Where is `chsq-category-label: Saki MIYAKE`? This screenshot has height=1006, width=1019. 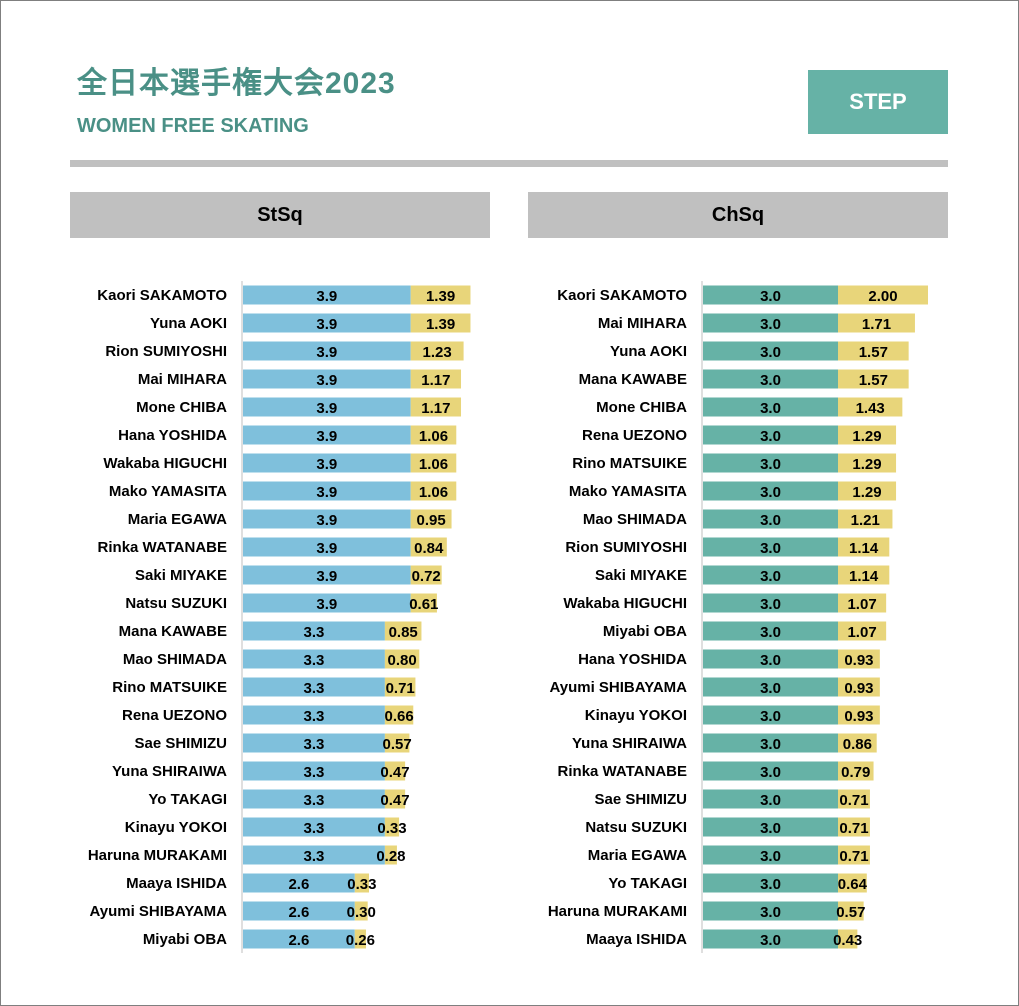
chsq-category-label: Saki MIYAKE is located at coordinates (641, 575).